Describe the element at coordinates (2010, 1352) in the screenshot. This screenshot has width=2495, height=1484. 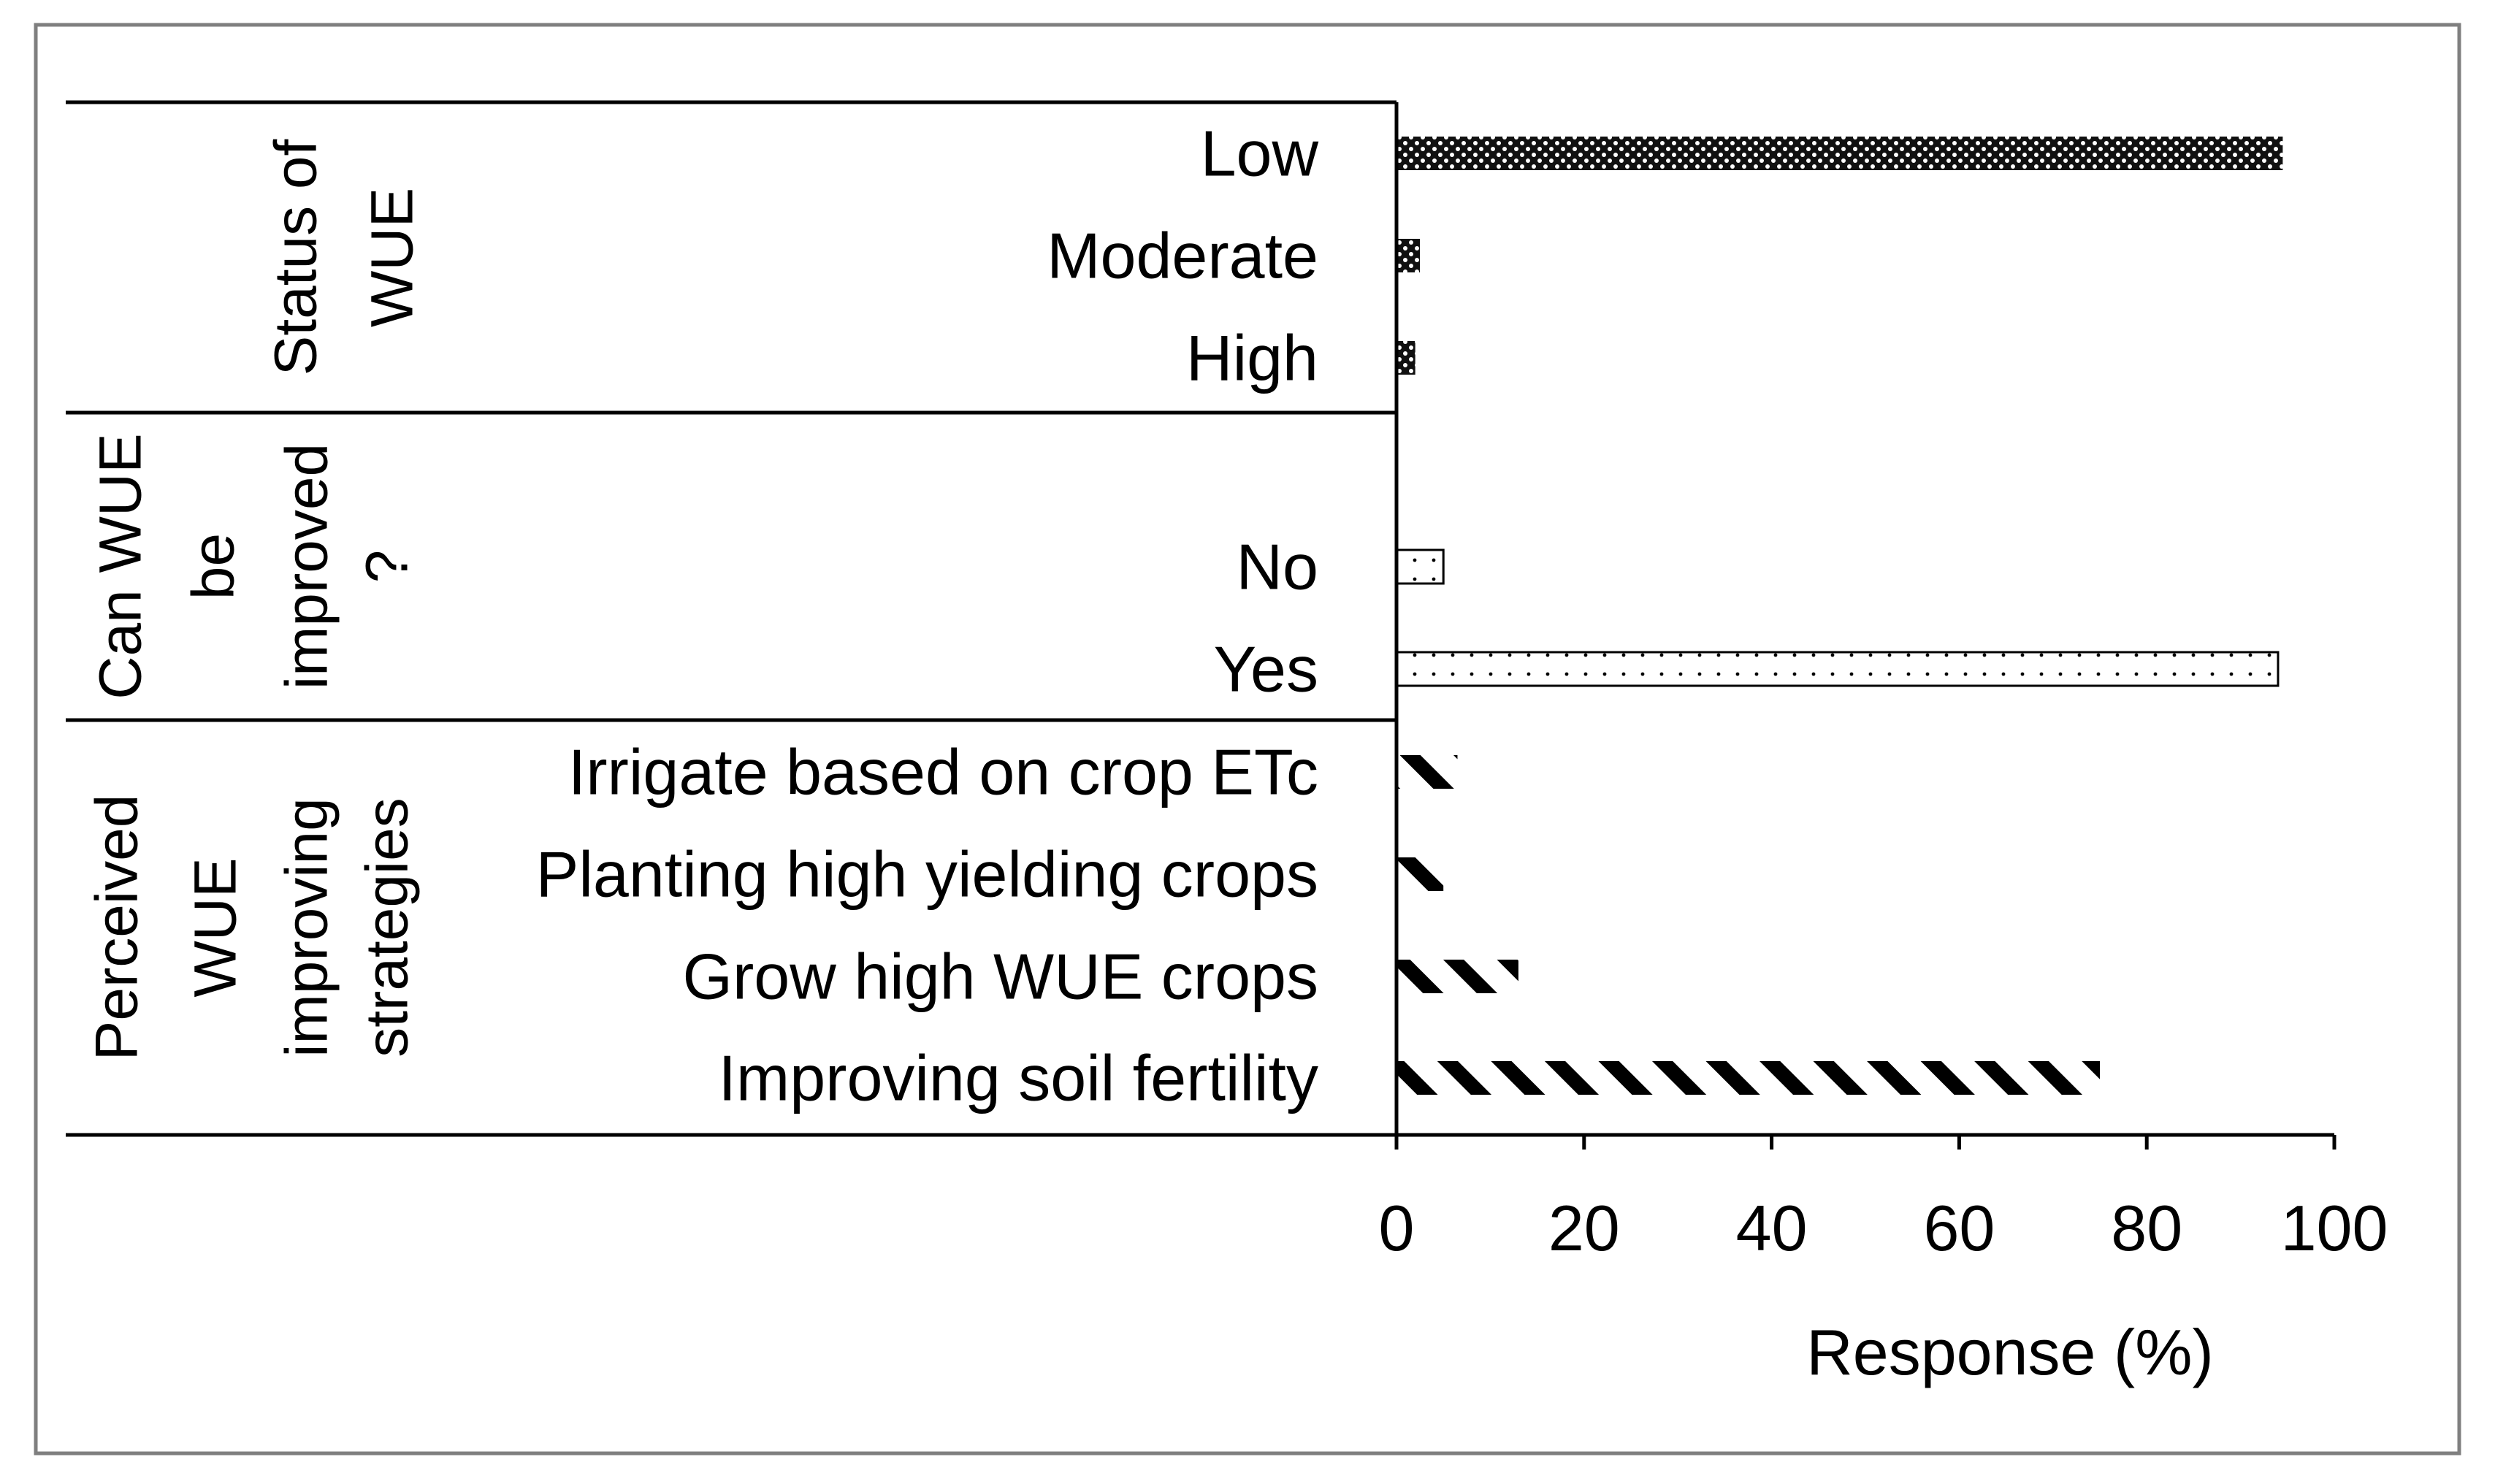
I see `x-axis-title: Response (%)` at that location.